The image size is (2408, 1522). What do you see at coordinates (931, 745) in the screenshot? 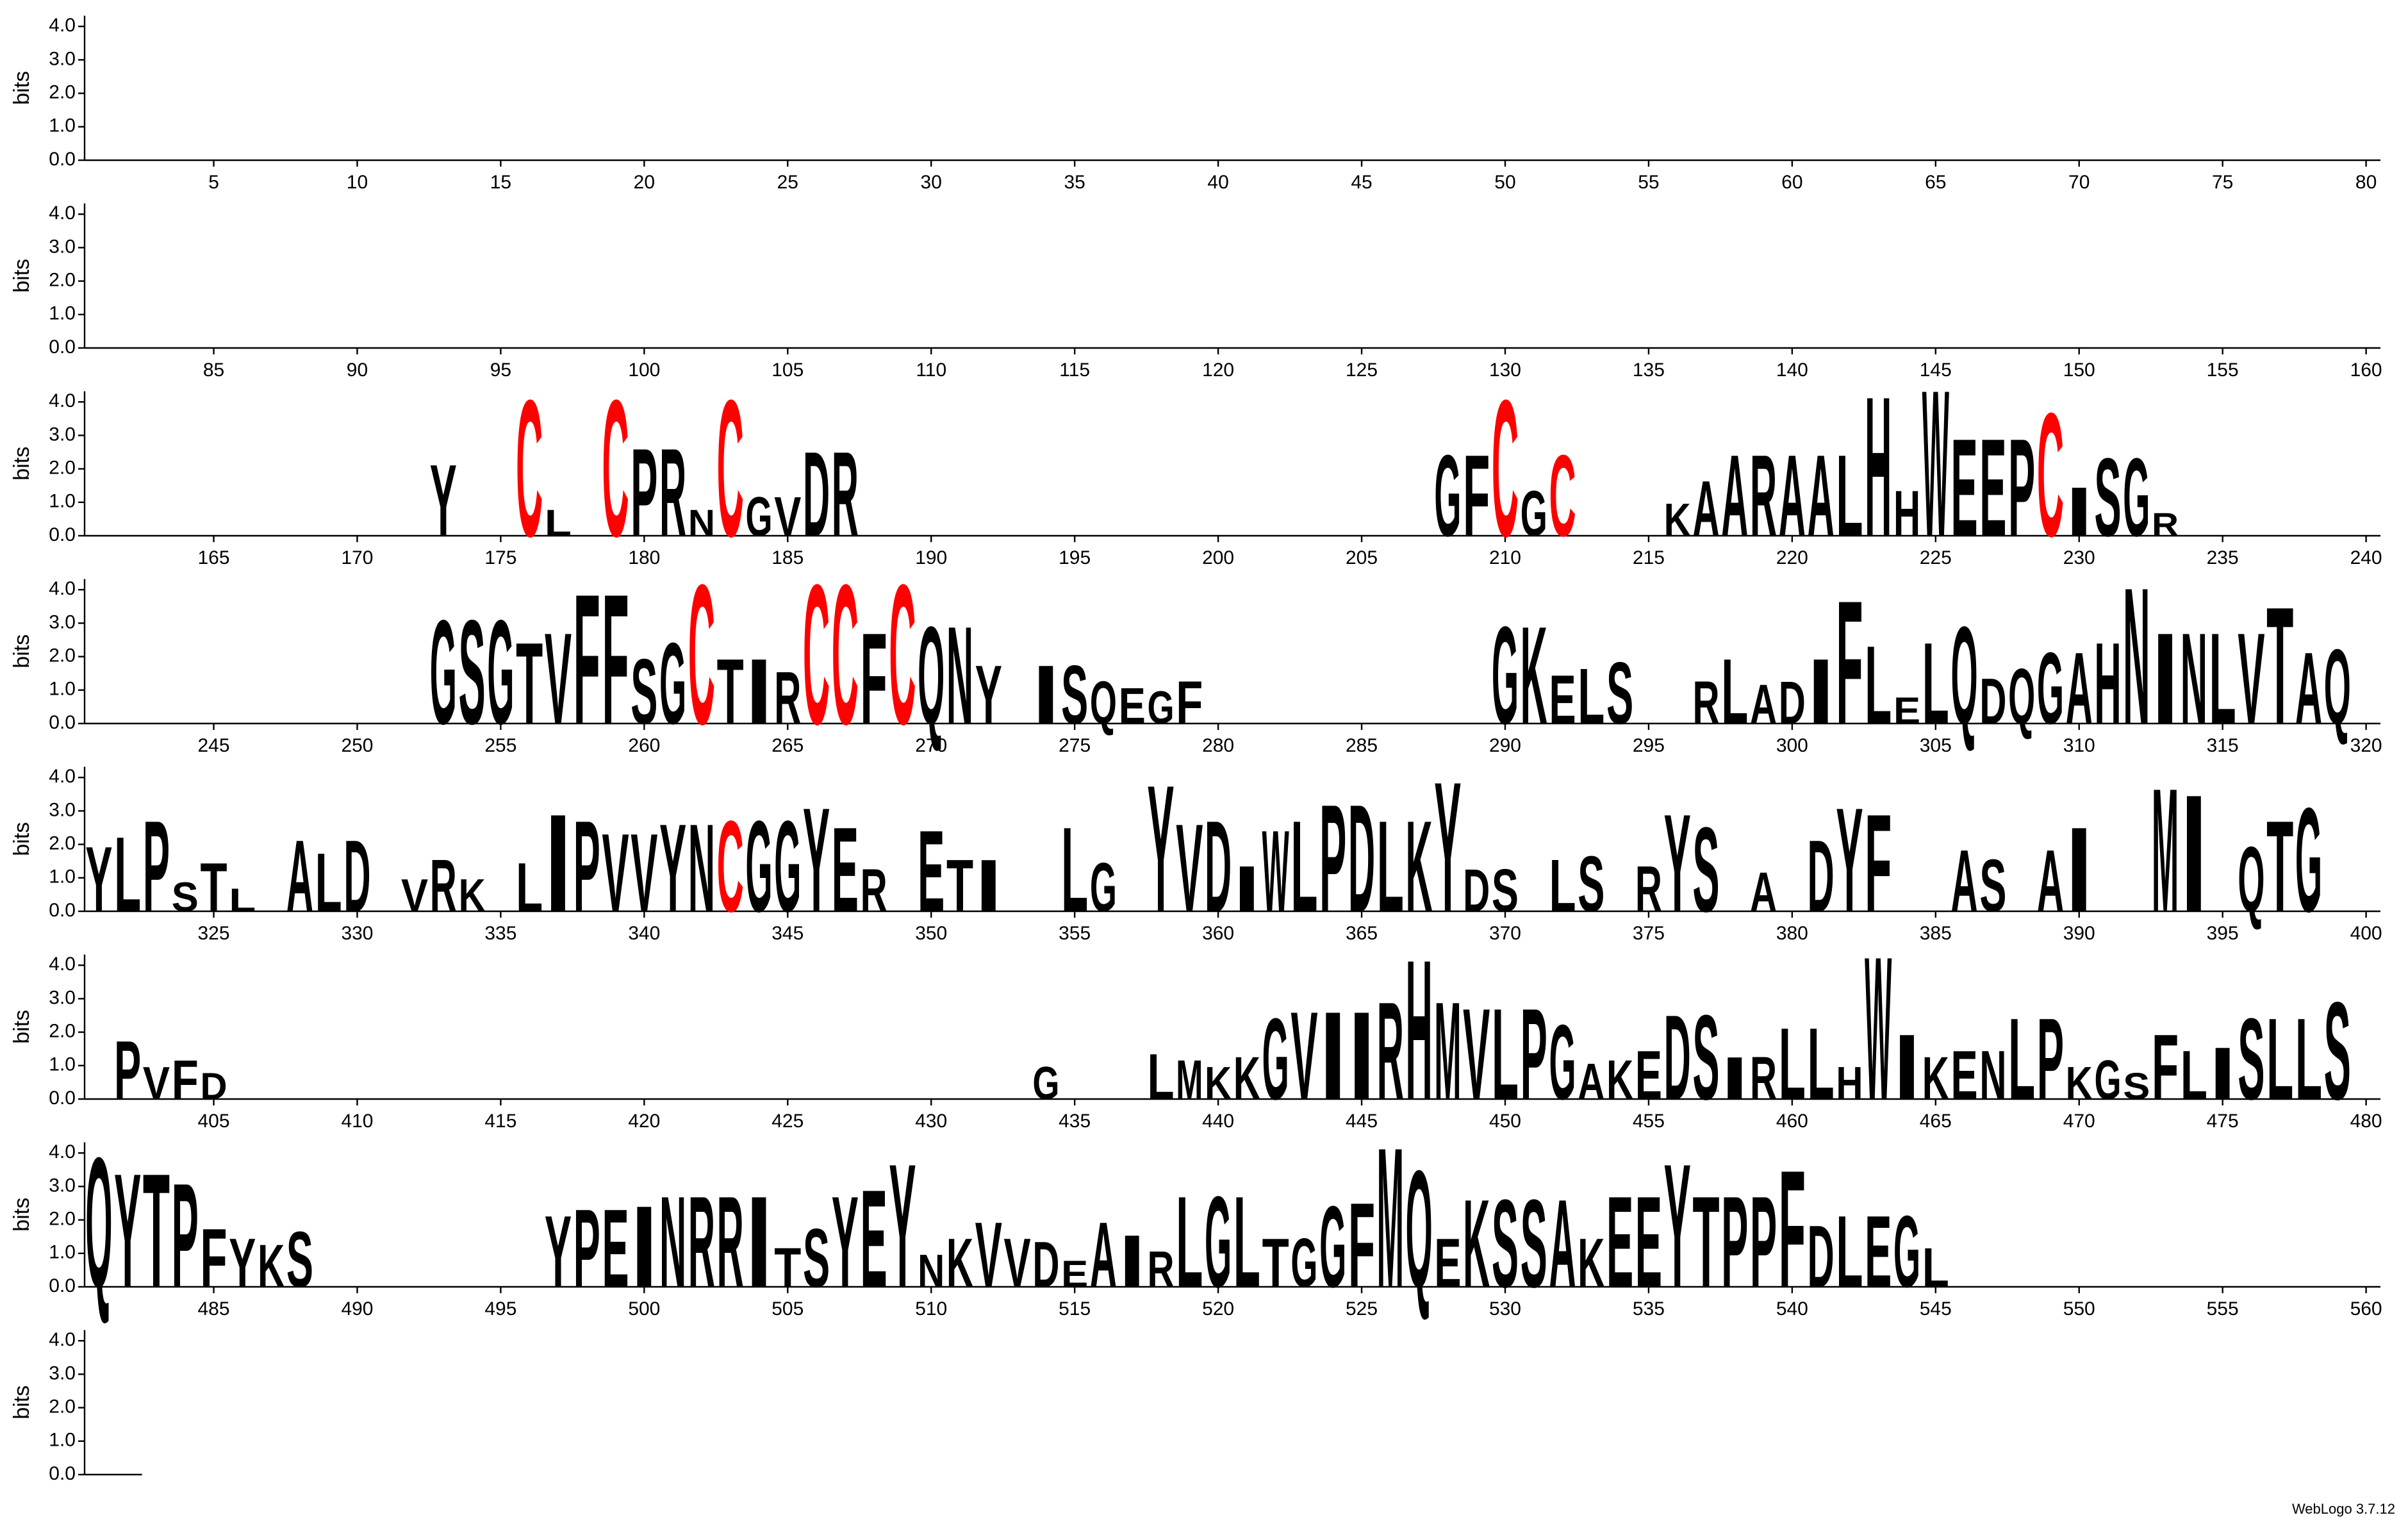
I see `x-tick-label: 270` at bounding box center [931, 745].